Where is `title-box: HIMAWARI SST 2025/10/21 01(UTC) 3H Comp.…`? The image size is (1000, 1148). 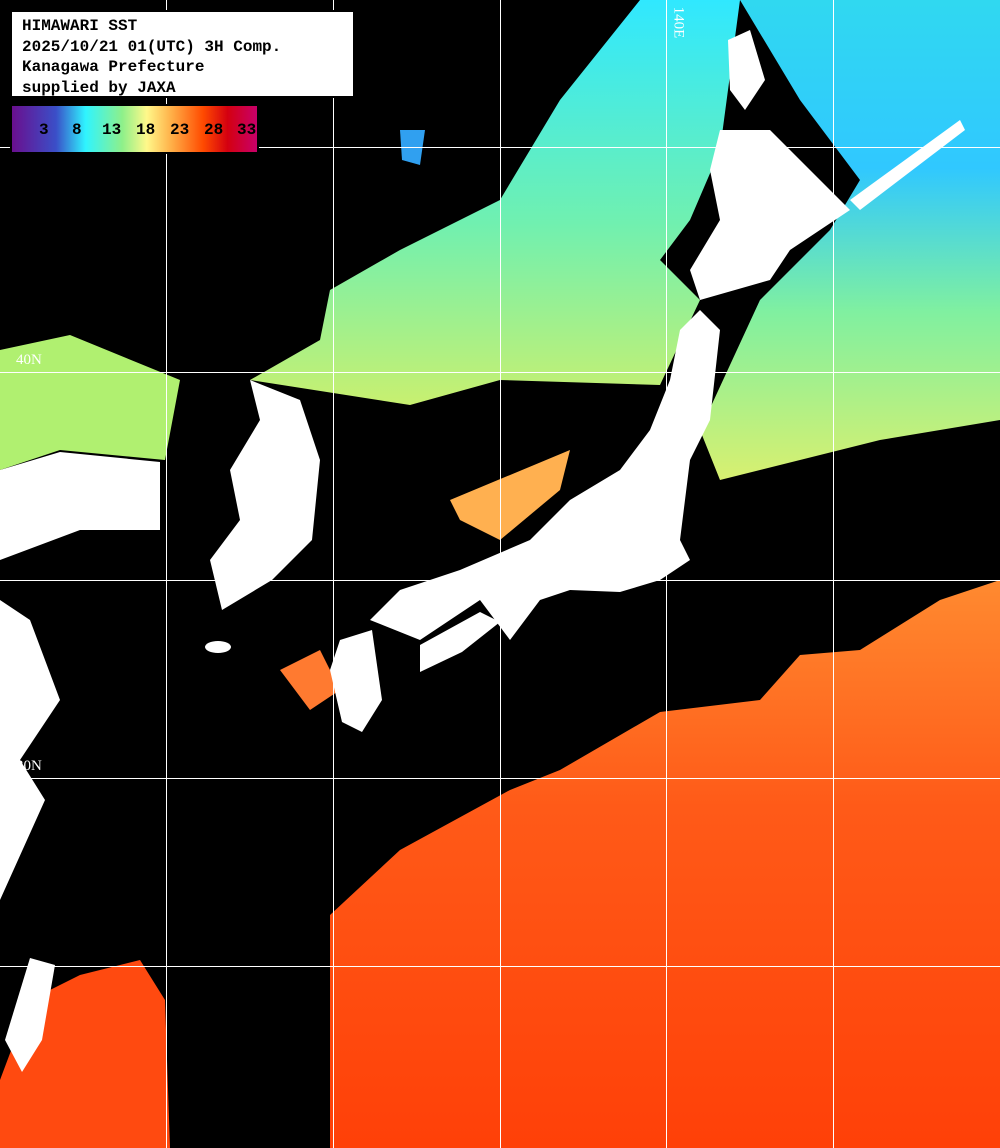 title-box: HIMAWARI SST 2025/10/21 01(UTC) 3H Comp.… is located at coordinates (182, 54).